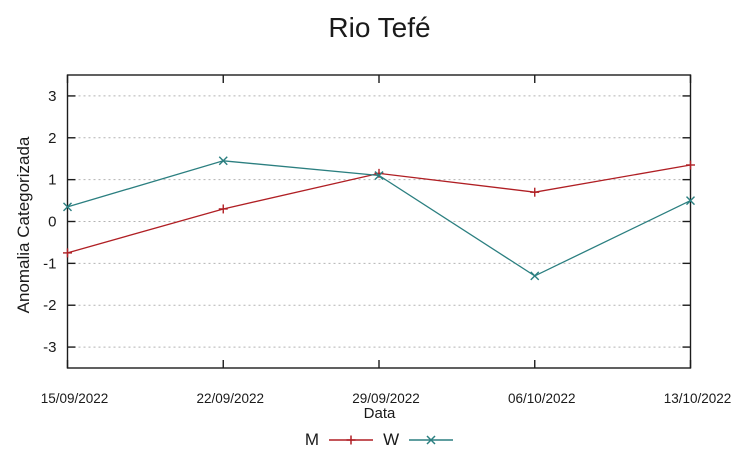 This screenshot has width=753, height=458. I want to click on x-tick-label: 13/10/2022, so click(698, 398).